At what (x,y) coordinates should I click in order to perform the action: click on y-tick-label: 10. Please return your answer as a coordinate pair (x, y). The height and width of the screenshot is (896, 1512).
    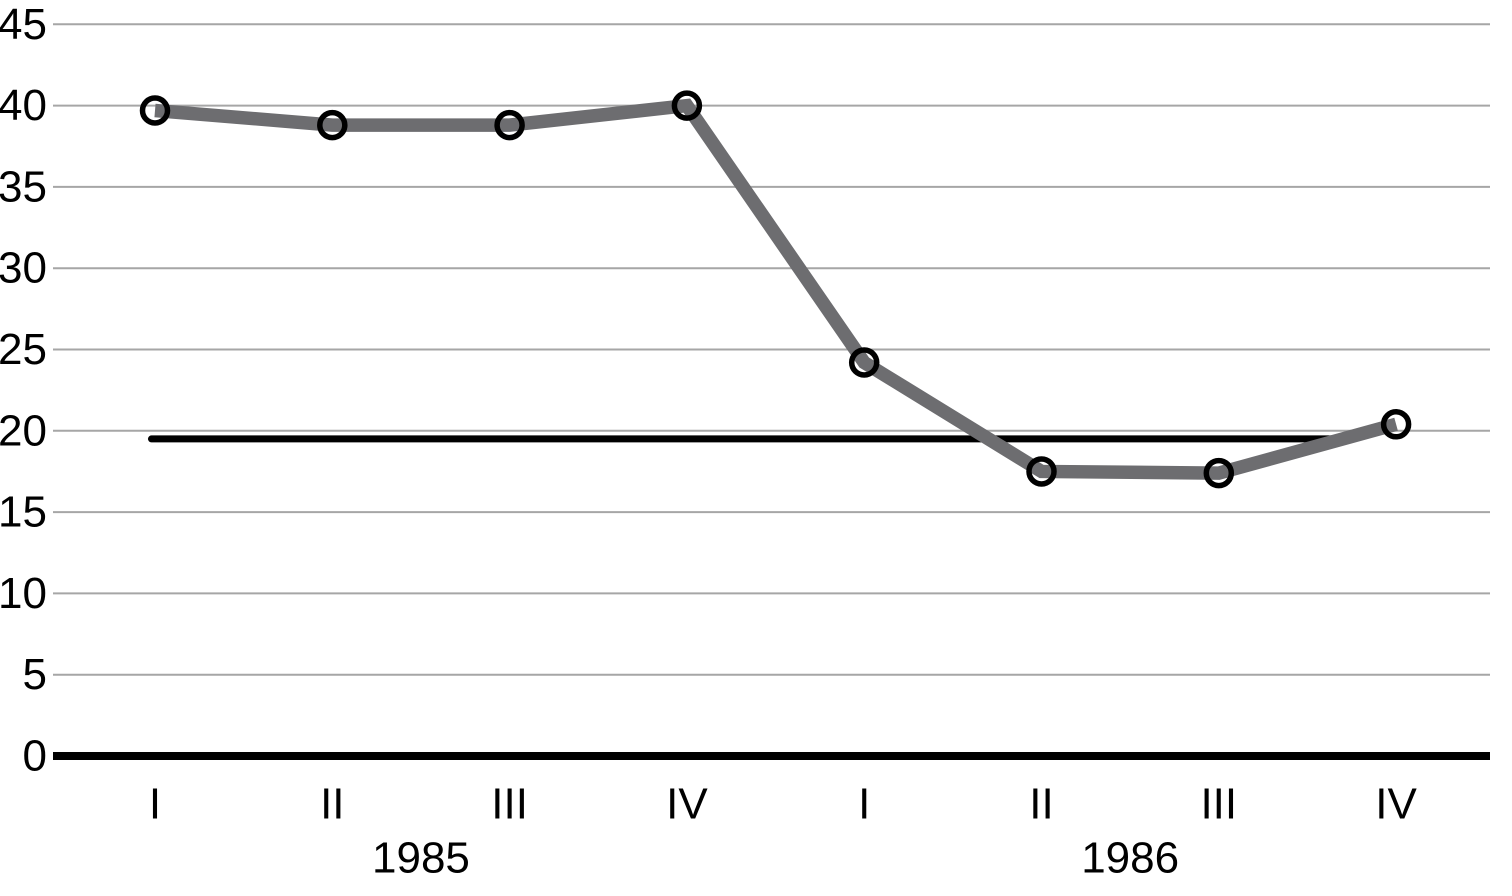
    Looking at the image, I should click on (23, 593).